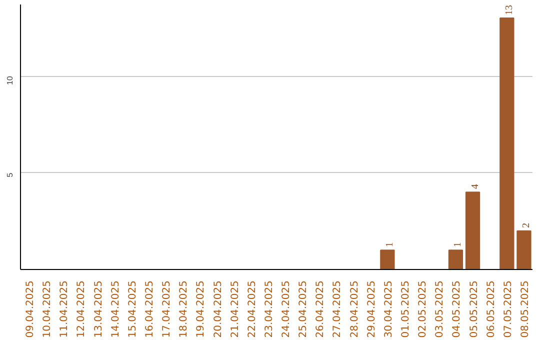 Image resolution: width=540 pixels, height=340 pixels. Describe the element at coordinates (30, 309) in the screenshot. I see `x-tick-label: 09.04.2025` at that location.